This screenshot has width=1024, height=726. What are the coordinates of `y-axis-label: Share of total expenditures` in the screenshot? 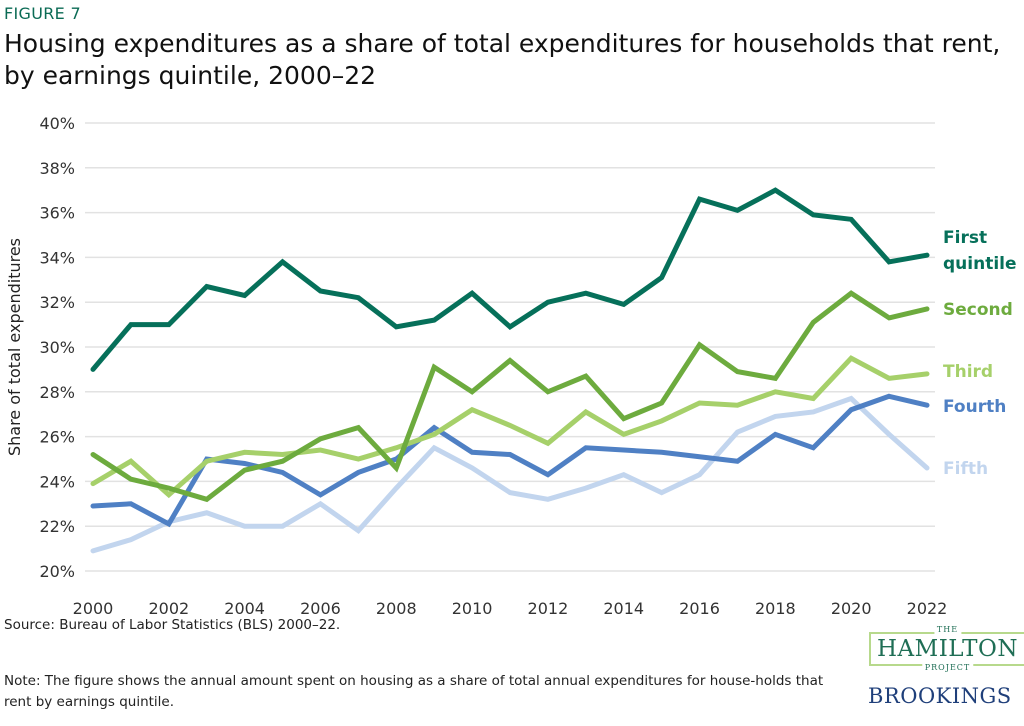 It's located at (14, 347).